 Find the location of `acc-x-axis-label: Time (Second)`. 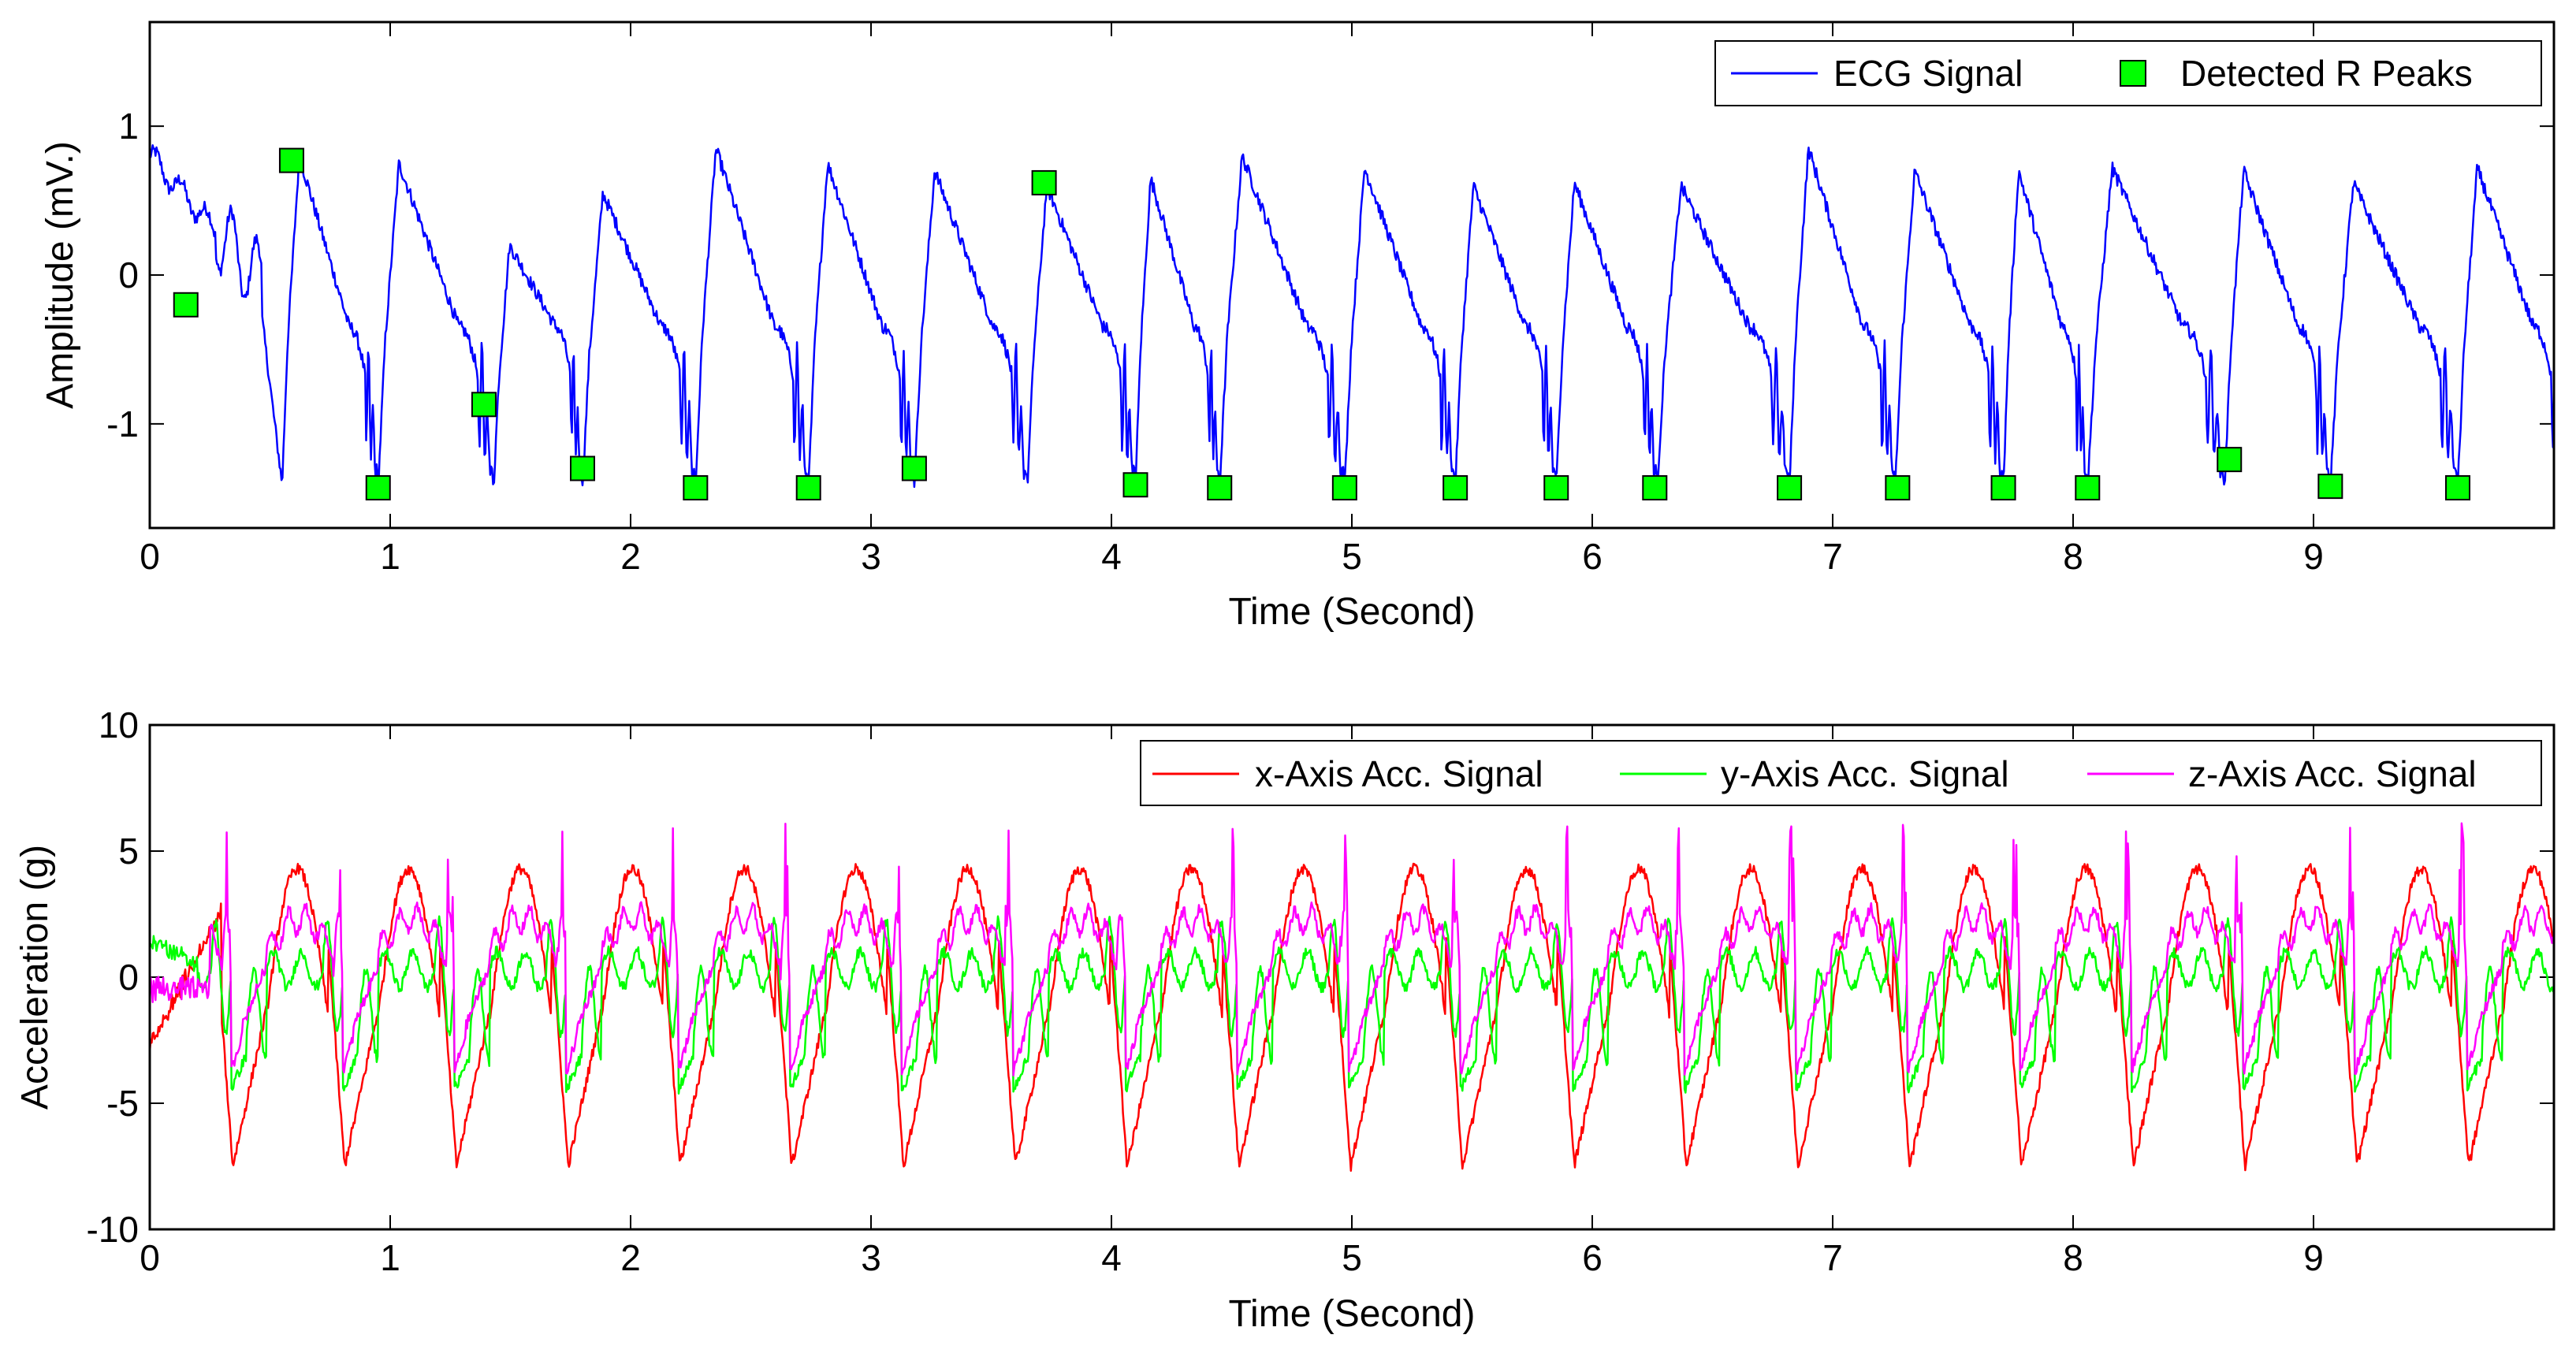

acc-x-axis-label: Time (Second) is located at coordinates (1352, 1314).